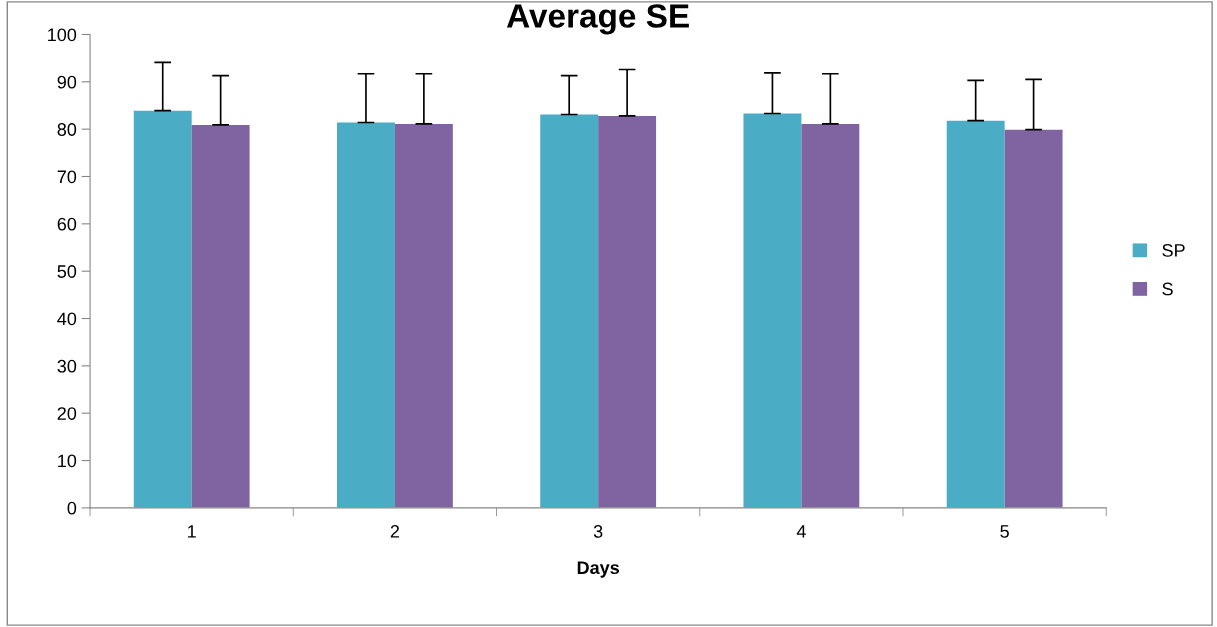 The width and height of the screenshot is (1217, 627). Describe the element at coordinates (598, 569) in the screenshot. I see `x-axis-title: Days` at that location.